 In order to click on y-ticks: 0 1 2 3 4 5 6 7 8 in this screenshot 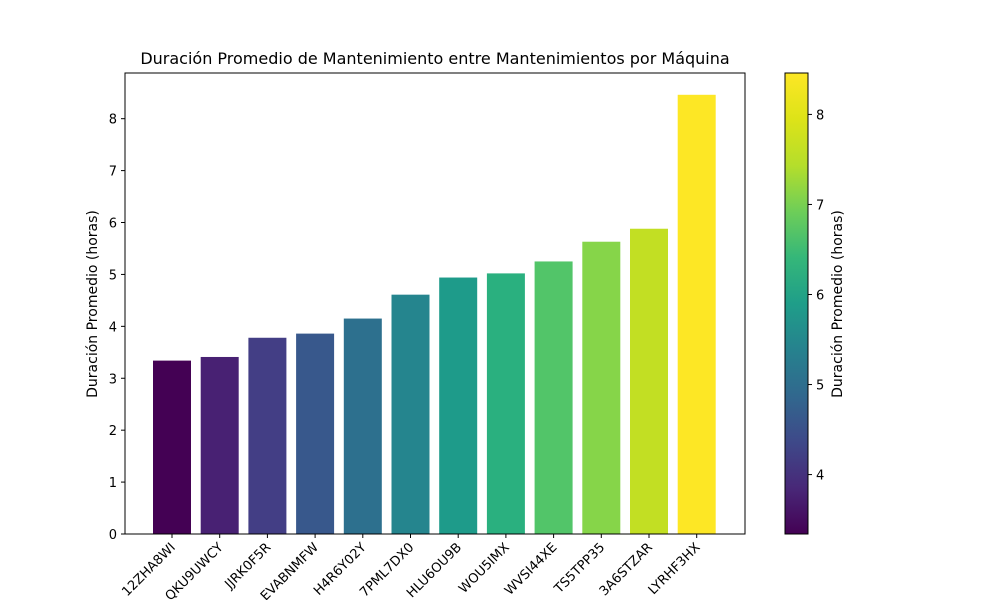, I will do `click(117, 328)`.